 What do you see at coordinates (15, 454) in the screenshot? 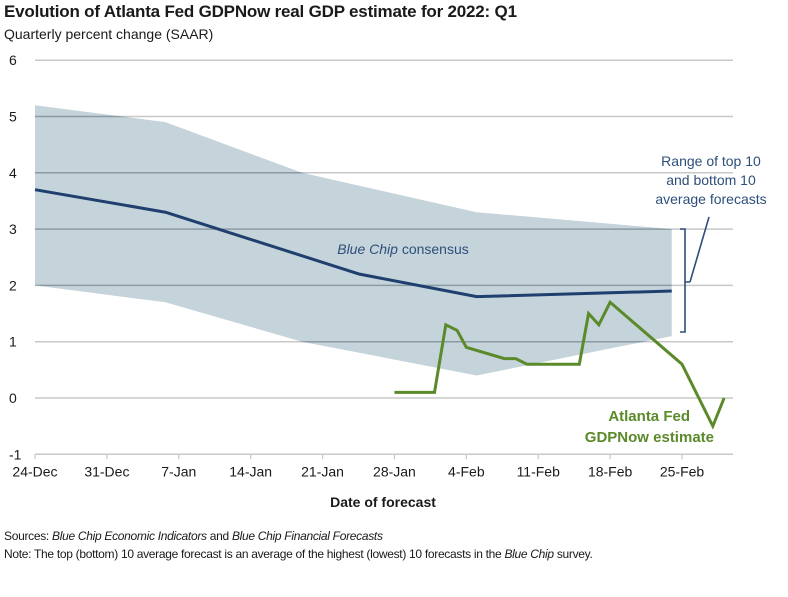
I see `y-tick-label: -1` at bounding box center [15, 454].